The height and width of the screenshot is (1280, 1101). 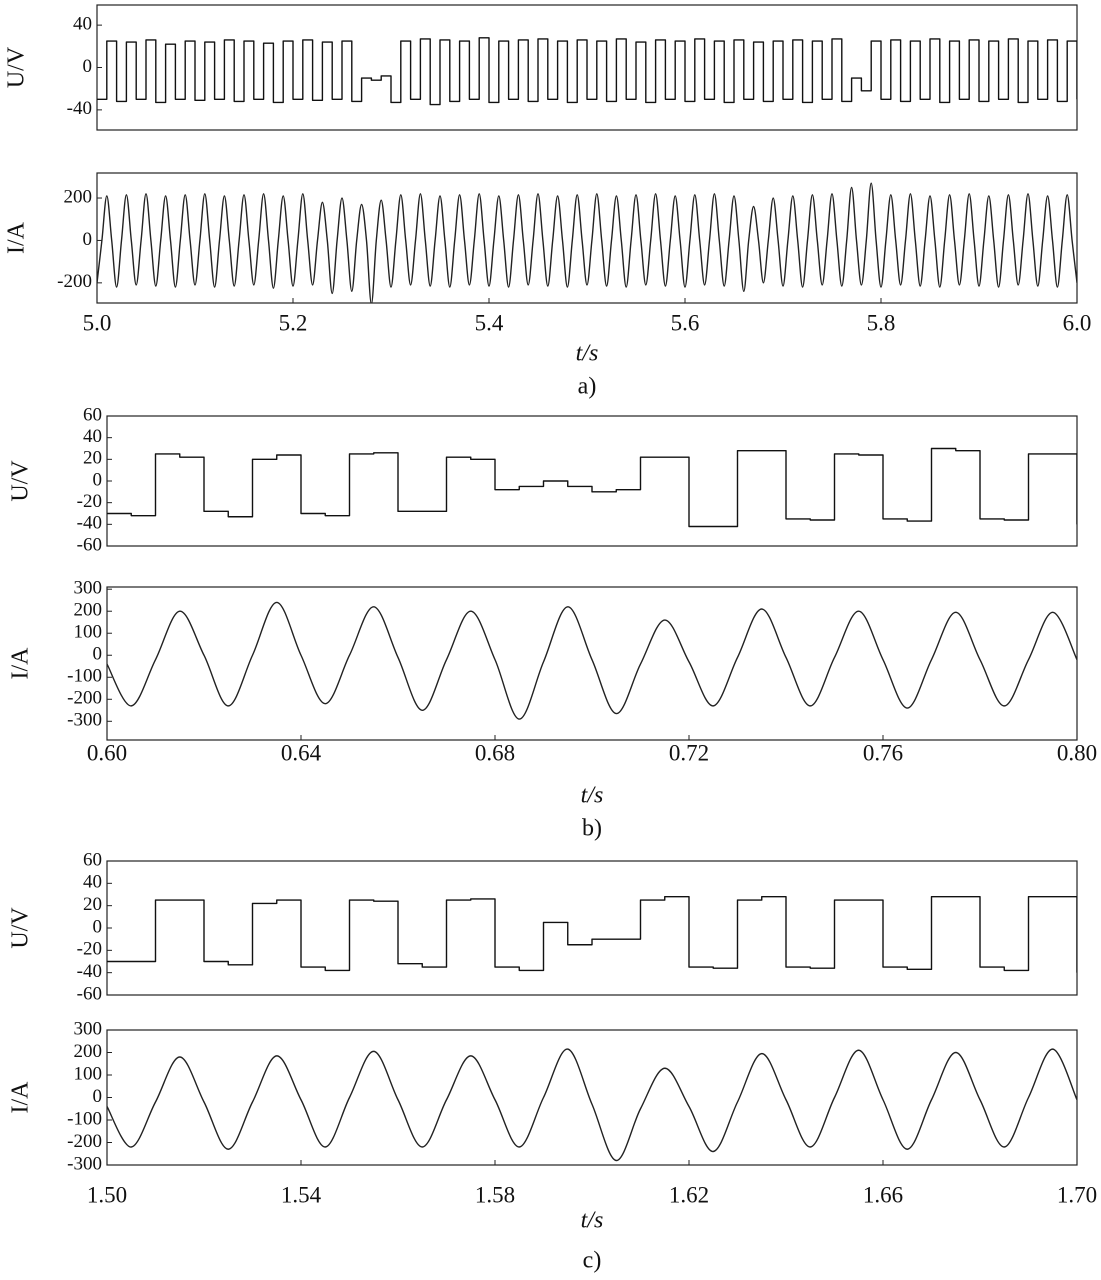 I want to click on x-tick-label: 0.72, so click(x=689, y=752).